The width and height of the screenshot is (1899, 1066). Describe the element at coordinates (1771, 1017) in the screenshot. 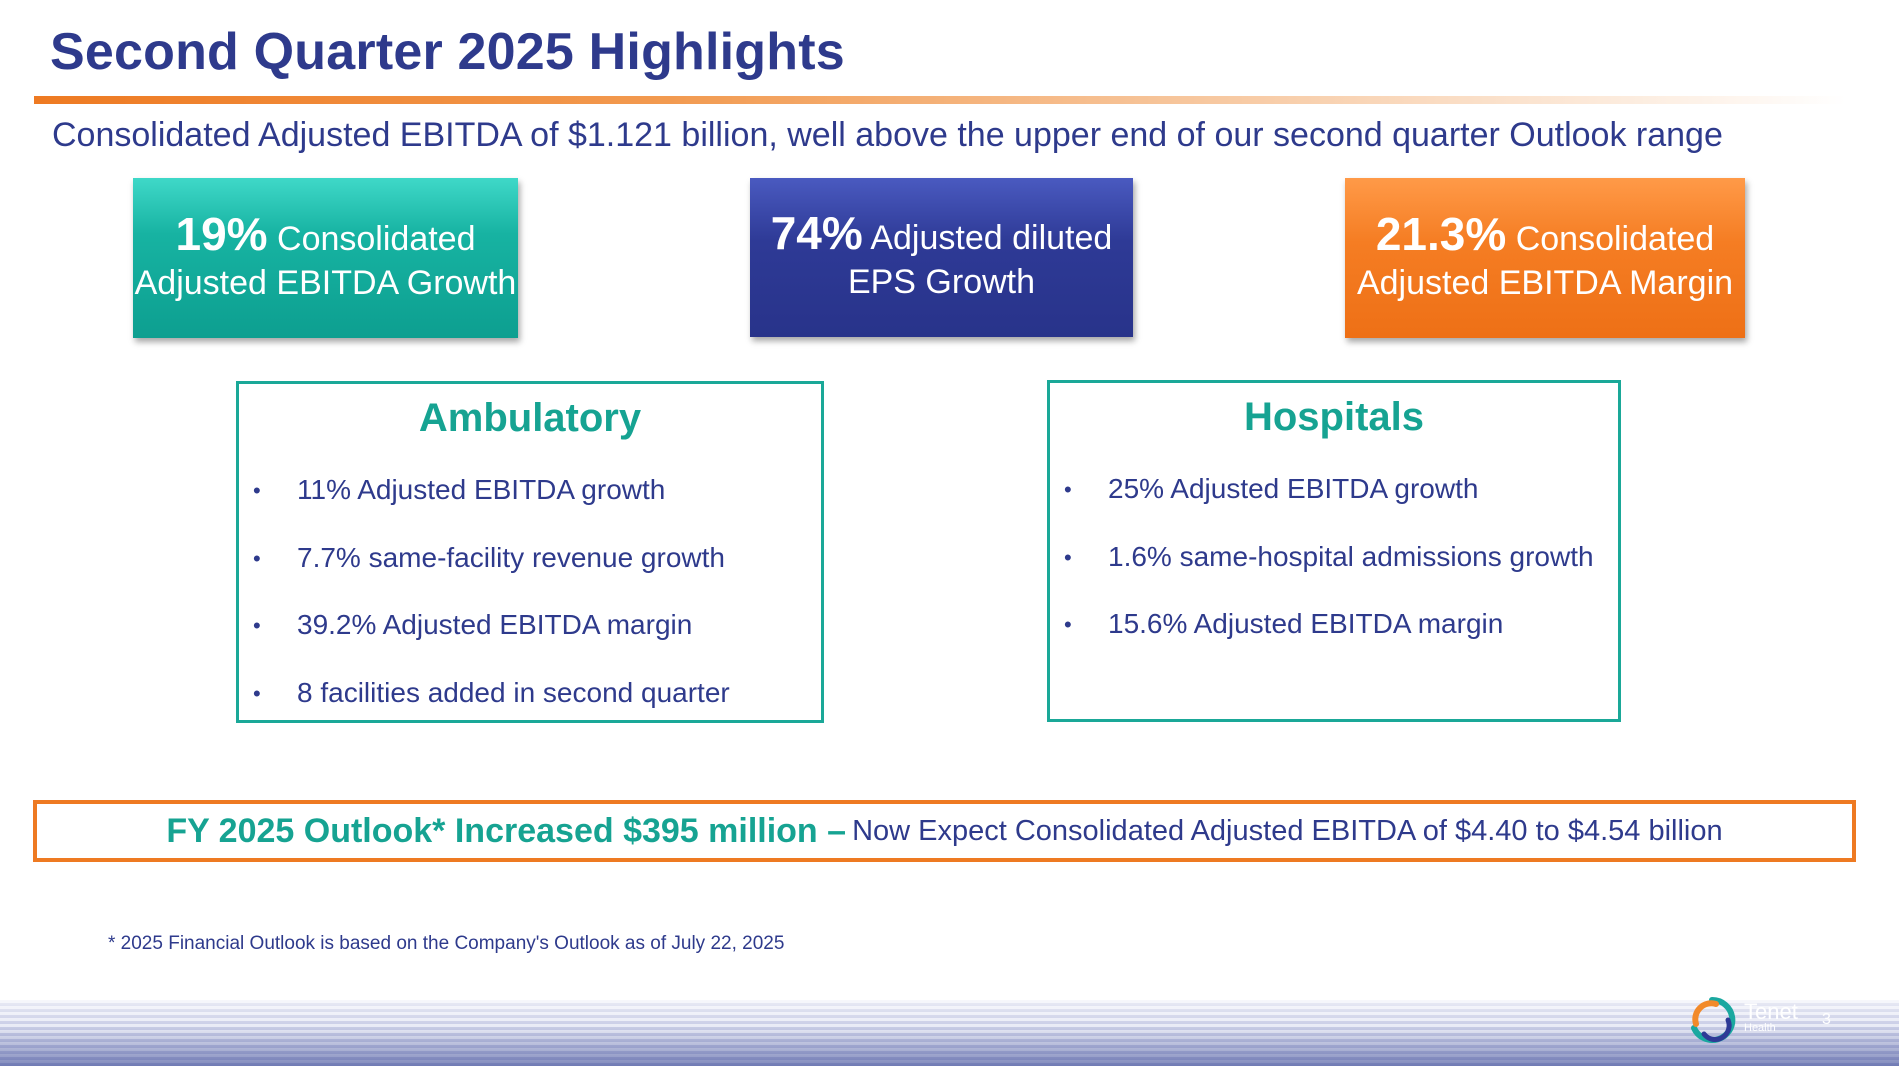

I see `logo-wordmark: Tenet Health` at that location.